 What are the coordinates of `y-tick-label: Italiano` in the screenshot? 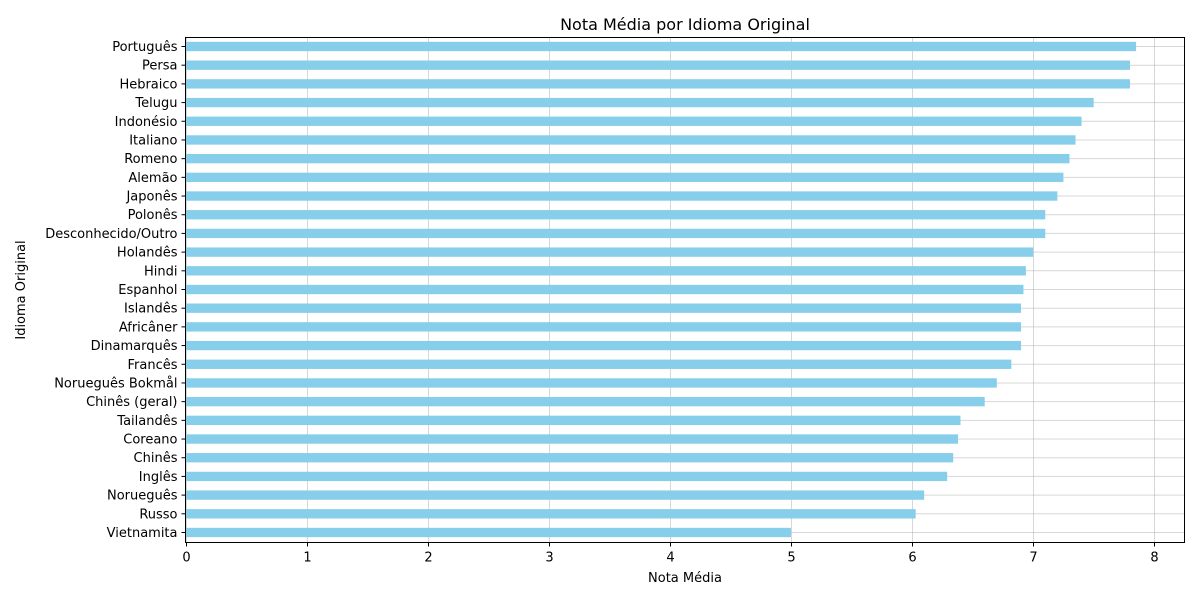 It's located at (153, 140).